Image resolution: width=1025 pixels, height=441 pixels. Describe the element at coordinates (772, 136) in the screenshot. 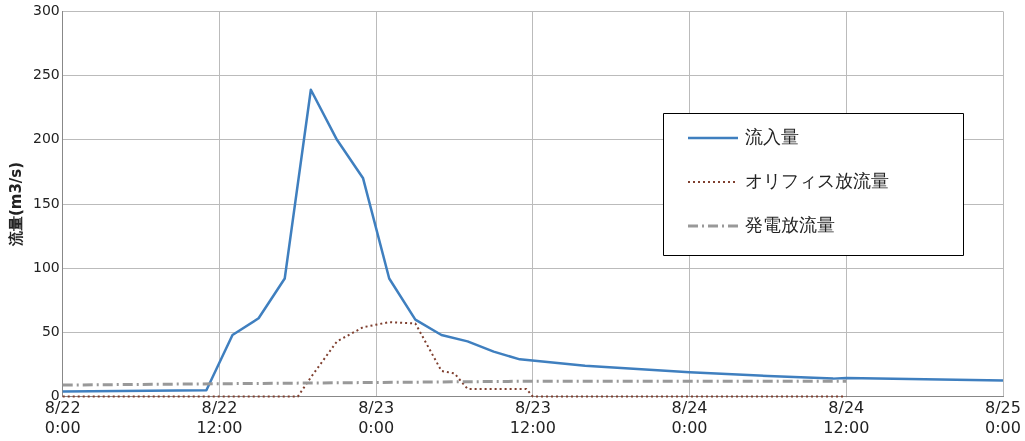

I see `legend-label: 流入量` at that location.